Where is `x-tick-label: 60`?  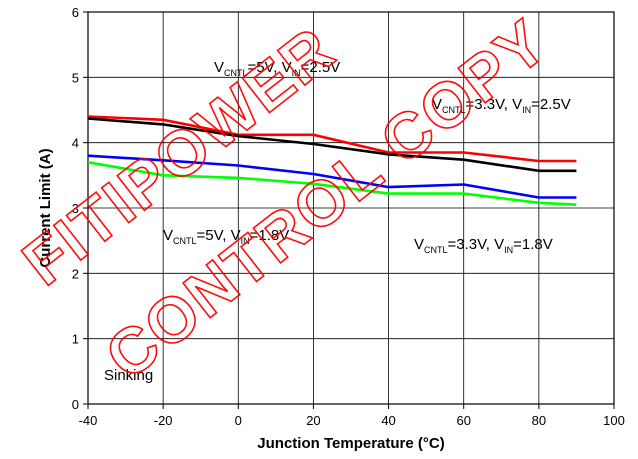
x-tick-label: 60 is located at coordinates (463, 420).